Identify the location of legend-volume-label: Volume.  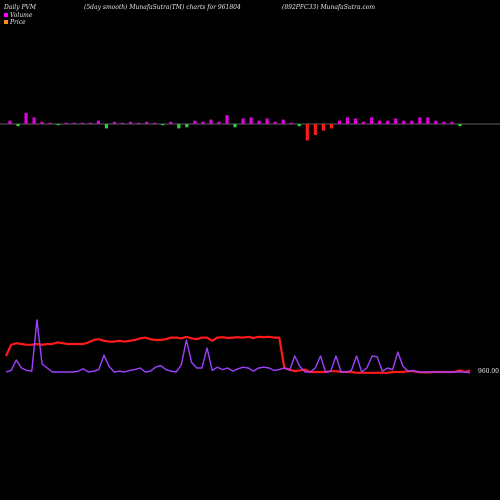
(21, 15).